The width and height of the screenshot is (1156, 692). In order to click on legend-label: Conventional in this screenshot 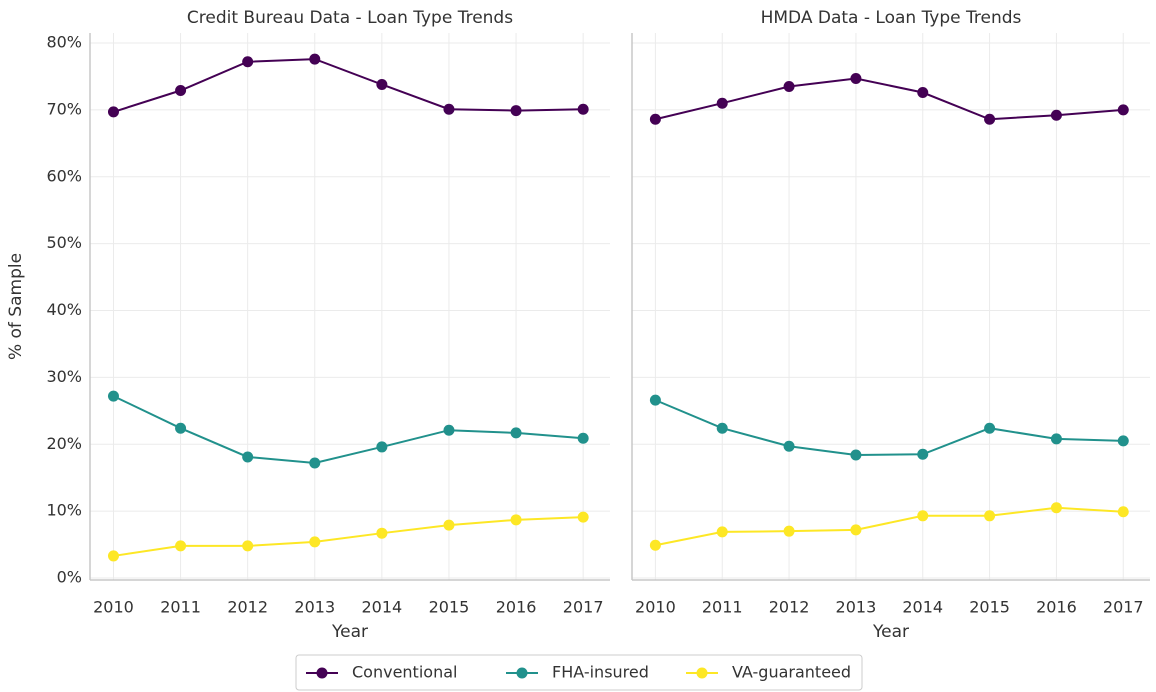, I will do `click(404, 672)`.